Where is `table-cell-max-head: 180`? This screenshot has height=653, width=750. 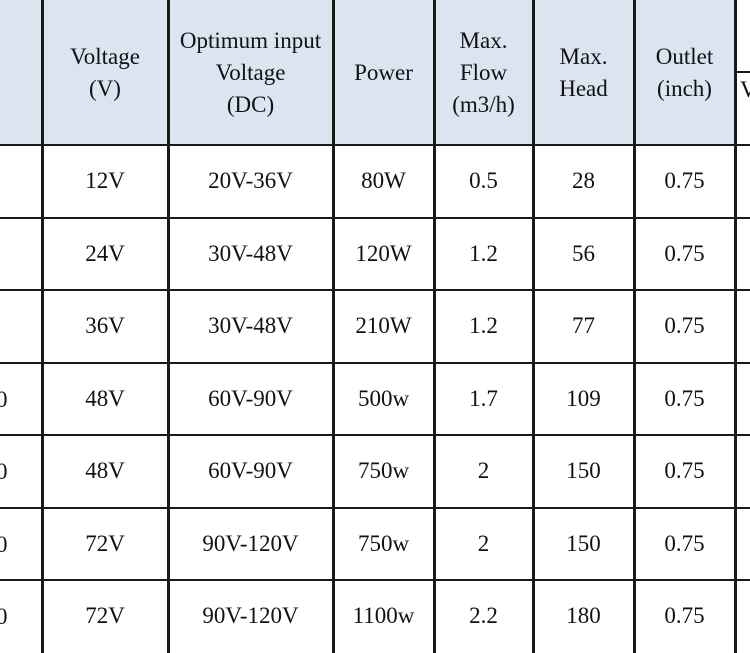 table-cell-max-head: 180 is located at coordinates (583, 616).